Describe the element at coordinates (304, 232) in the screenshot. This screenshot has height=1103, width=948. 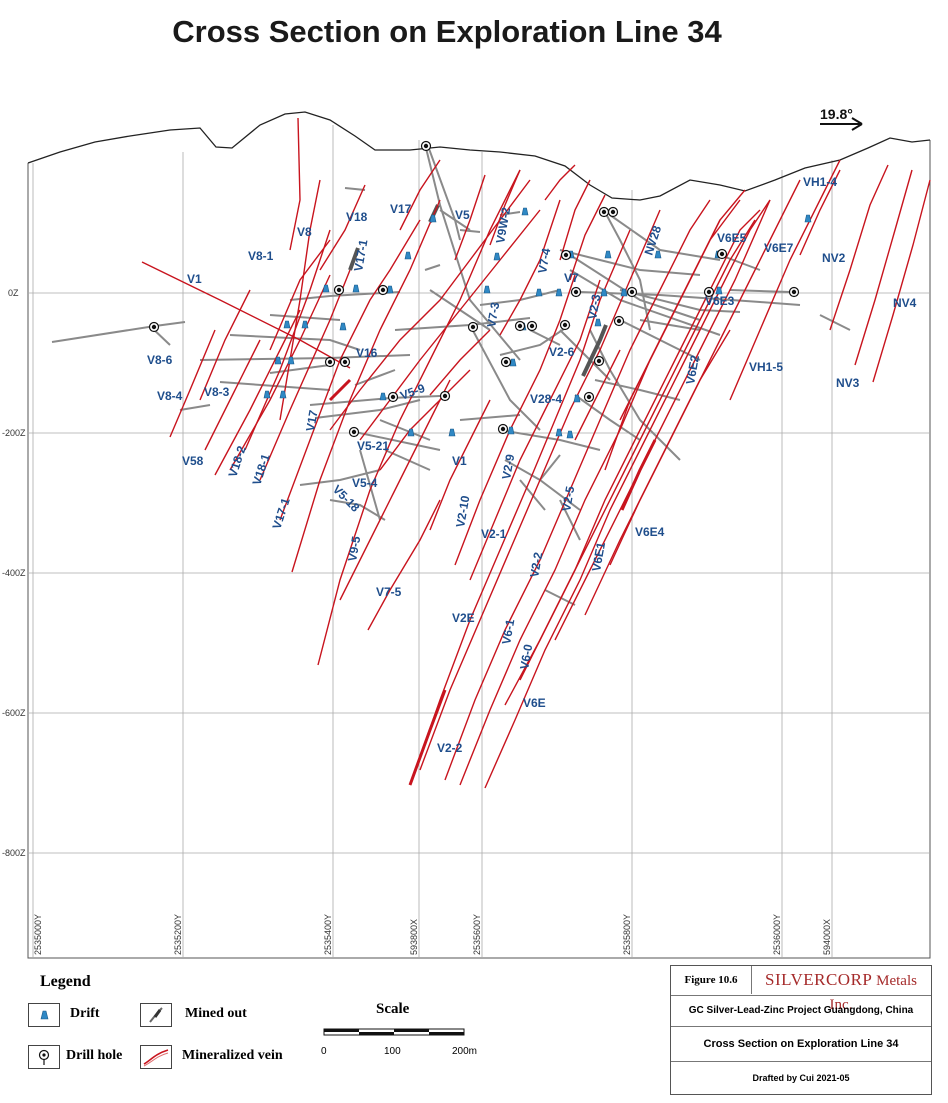
I see `vein-label: V8` at that location.